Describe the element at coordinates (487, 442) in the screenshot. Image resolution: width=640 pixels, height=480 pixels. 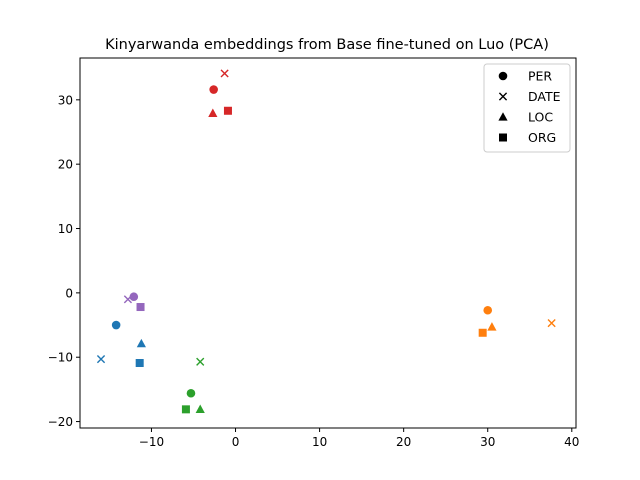
I see `x-tick-label: 30` at that location.